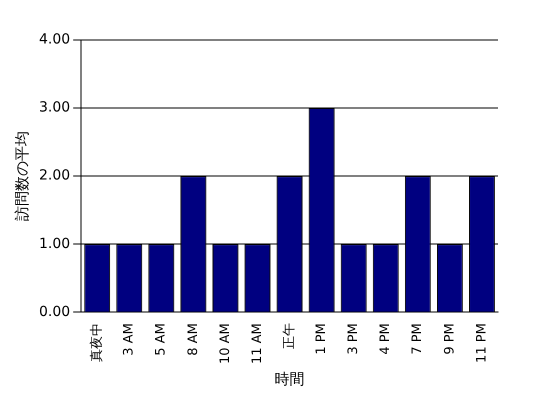 This screenshot has height=398, width=548. What do you see at coordinates (54, 108) in the screenshot?
I see `y-tick-label: 3.00` at bounding box center [54, 108].